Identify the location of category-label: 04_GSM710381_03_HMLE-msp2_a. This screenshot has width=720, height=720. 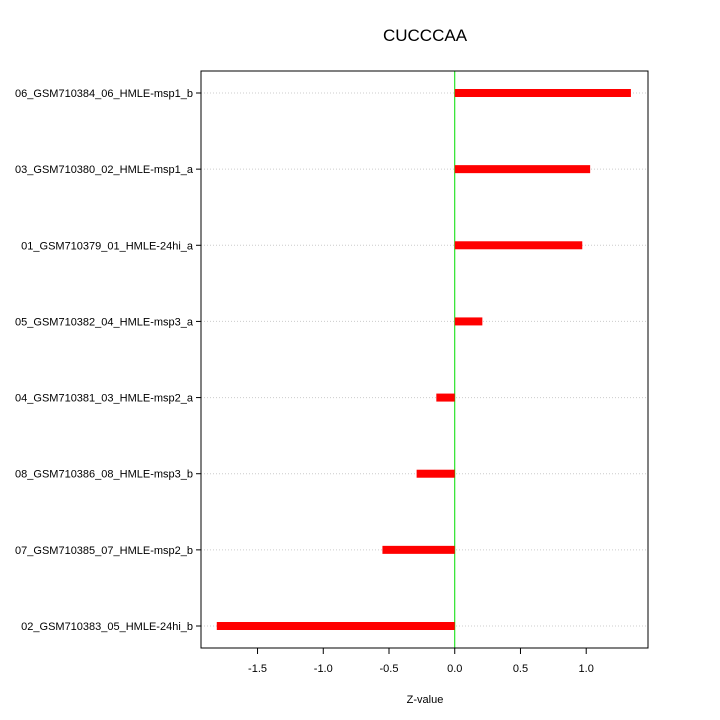
(104, 399).